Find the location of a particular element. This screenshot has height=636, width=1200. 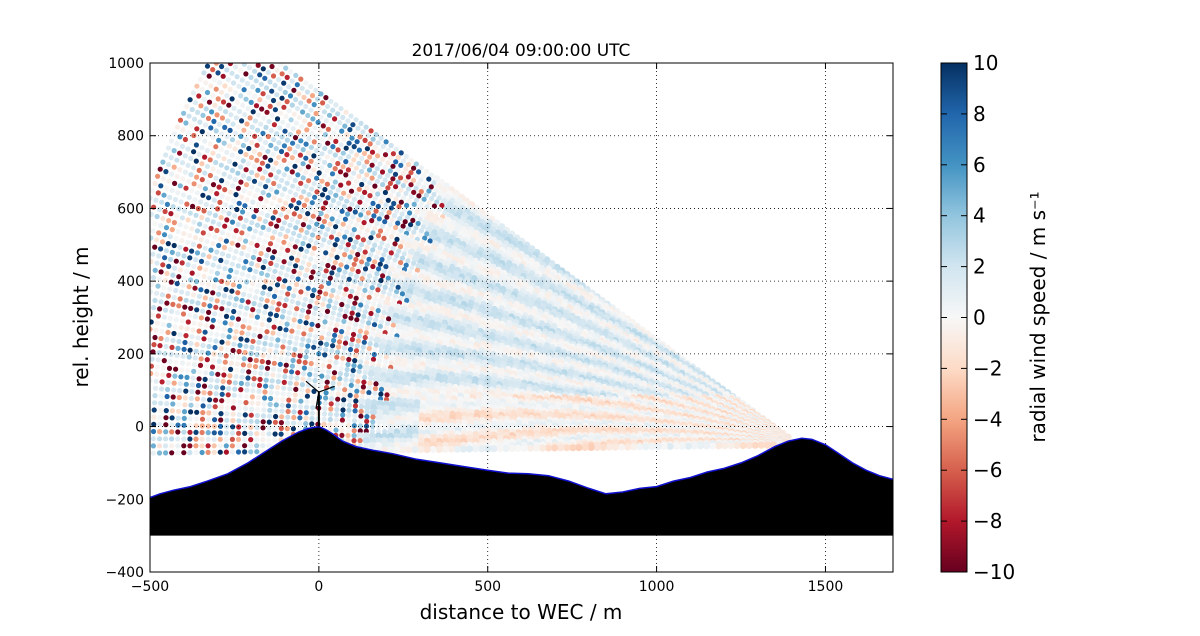

chart-title: 2017/06/04 09:00:00 UTC is located at coordinates (521, 51).